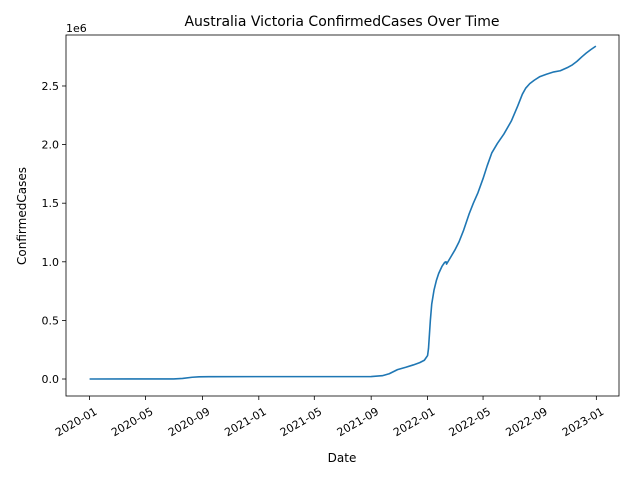  I want to click on y-tick-label: 2.0, so click(51, 145).